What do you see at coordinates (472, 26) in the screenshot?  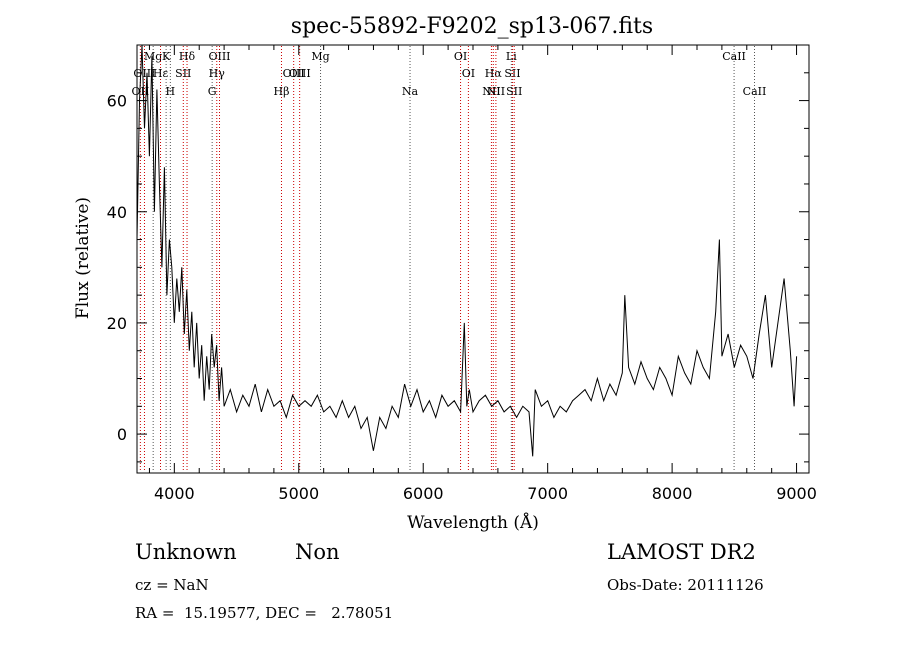 I see `chart-title: spec-55892-F9202_sp13-067.fits` at bounding box center [472, 26].